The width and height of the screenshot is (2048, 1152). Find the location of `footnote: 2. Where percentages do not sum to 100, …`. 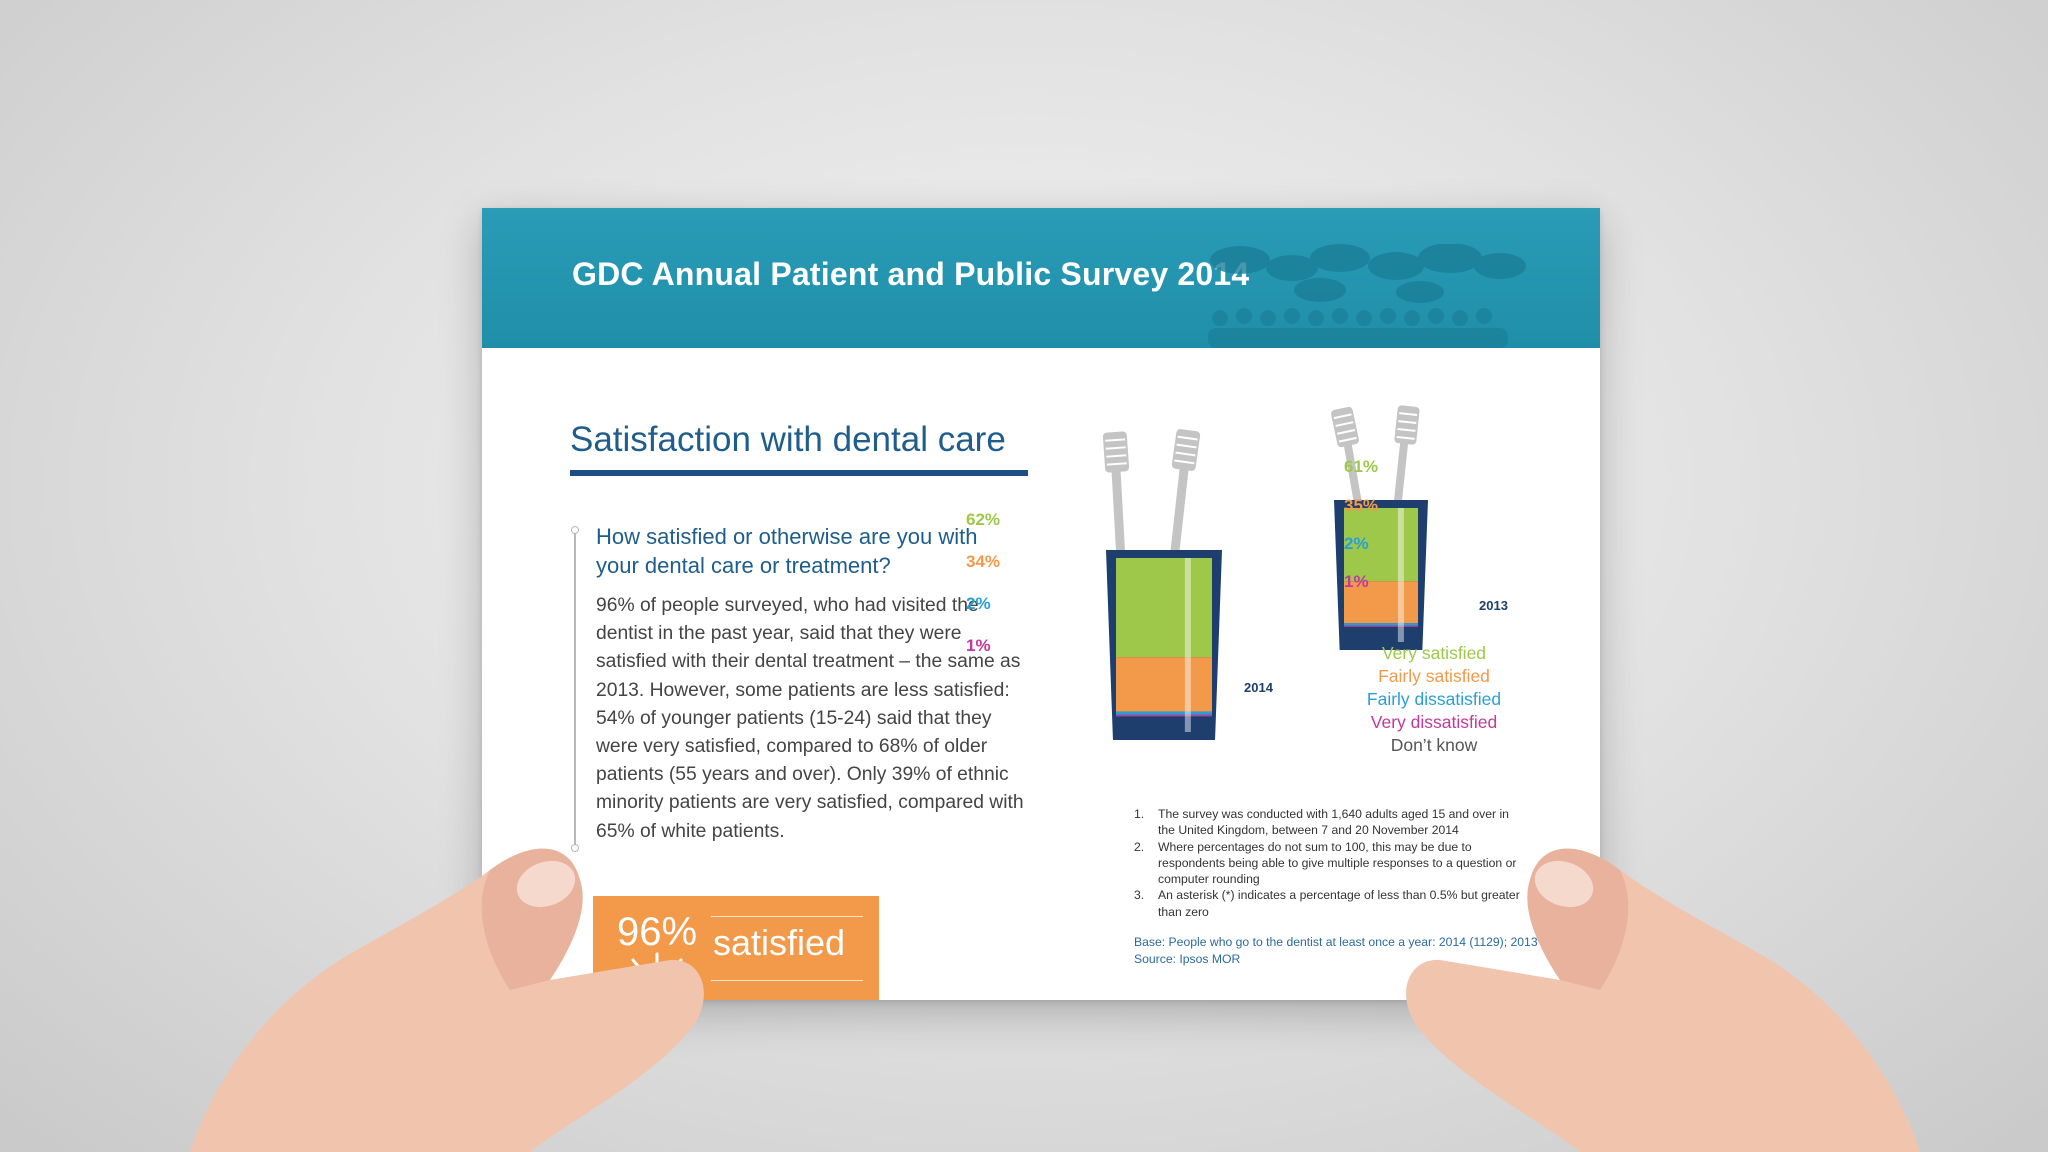

footnote: 2. Where percentages do not sum to 100, … is located at coordinates (1344, 863).